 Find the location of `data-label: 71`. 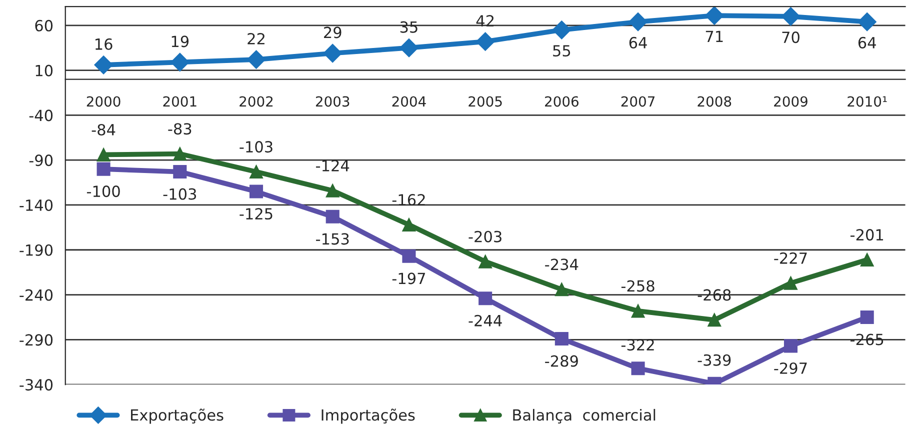

data-label: 71 is located at coordinates (714, 36).